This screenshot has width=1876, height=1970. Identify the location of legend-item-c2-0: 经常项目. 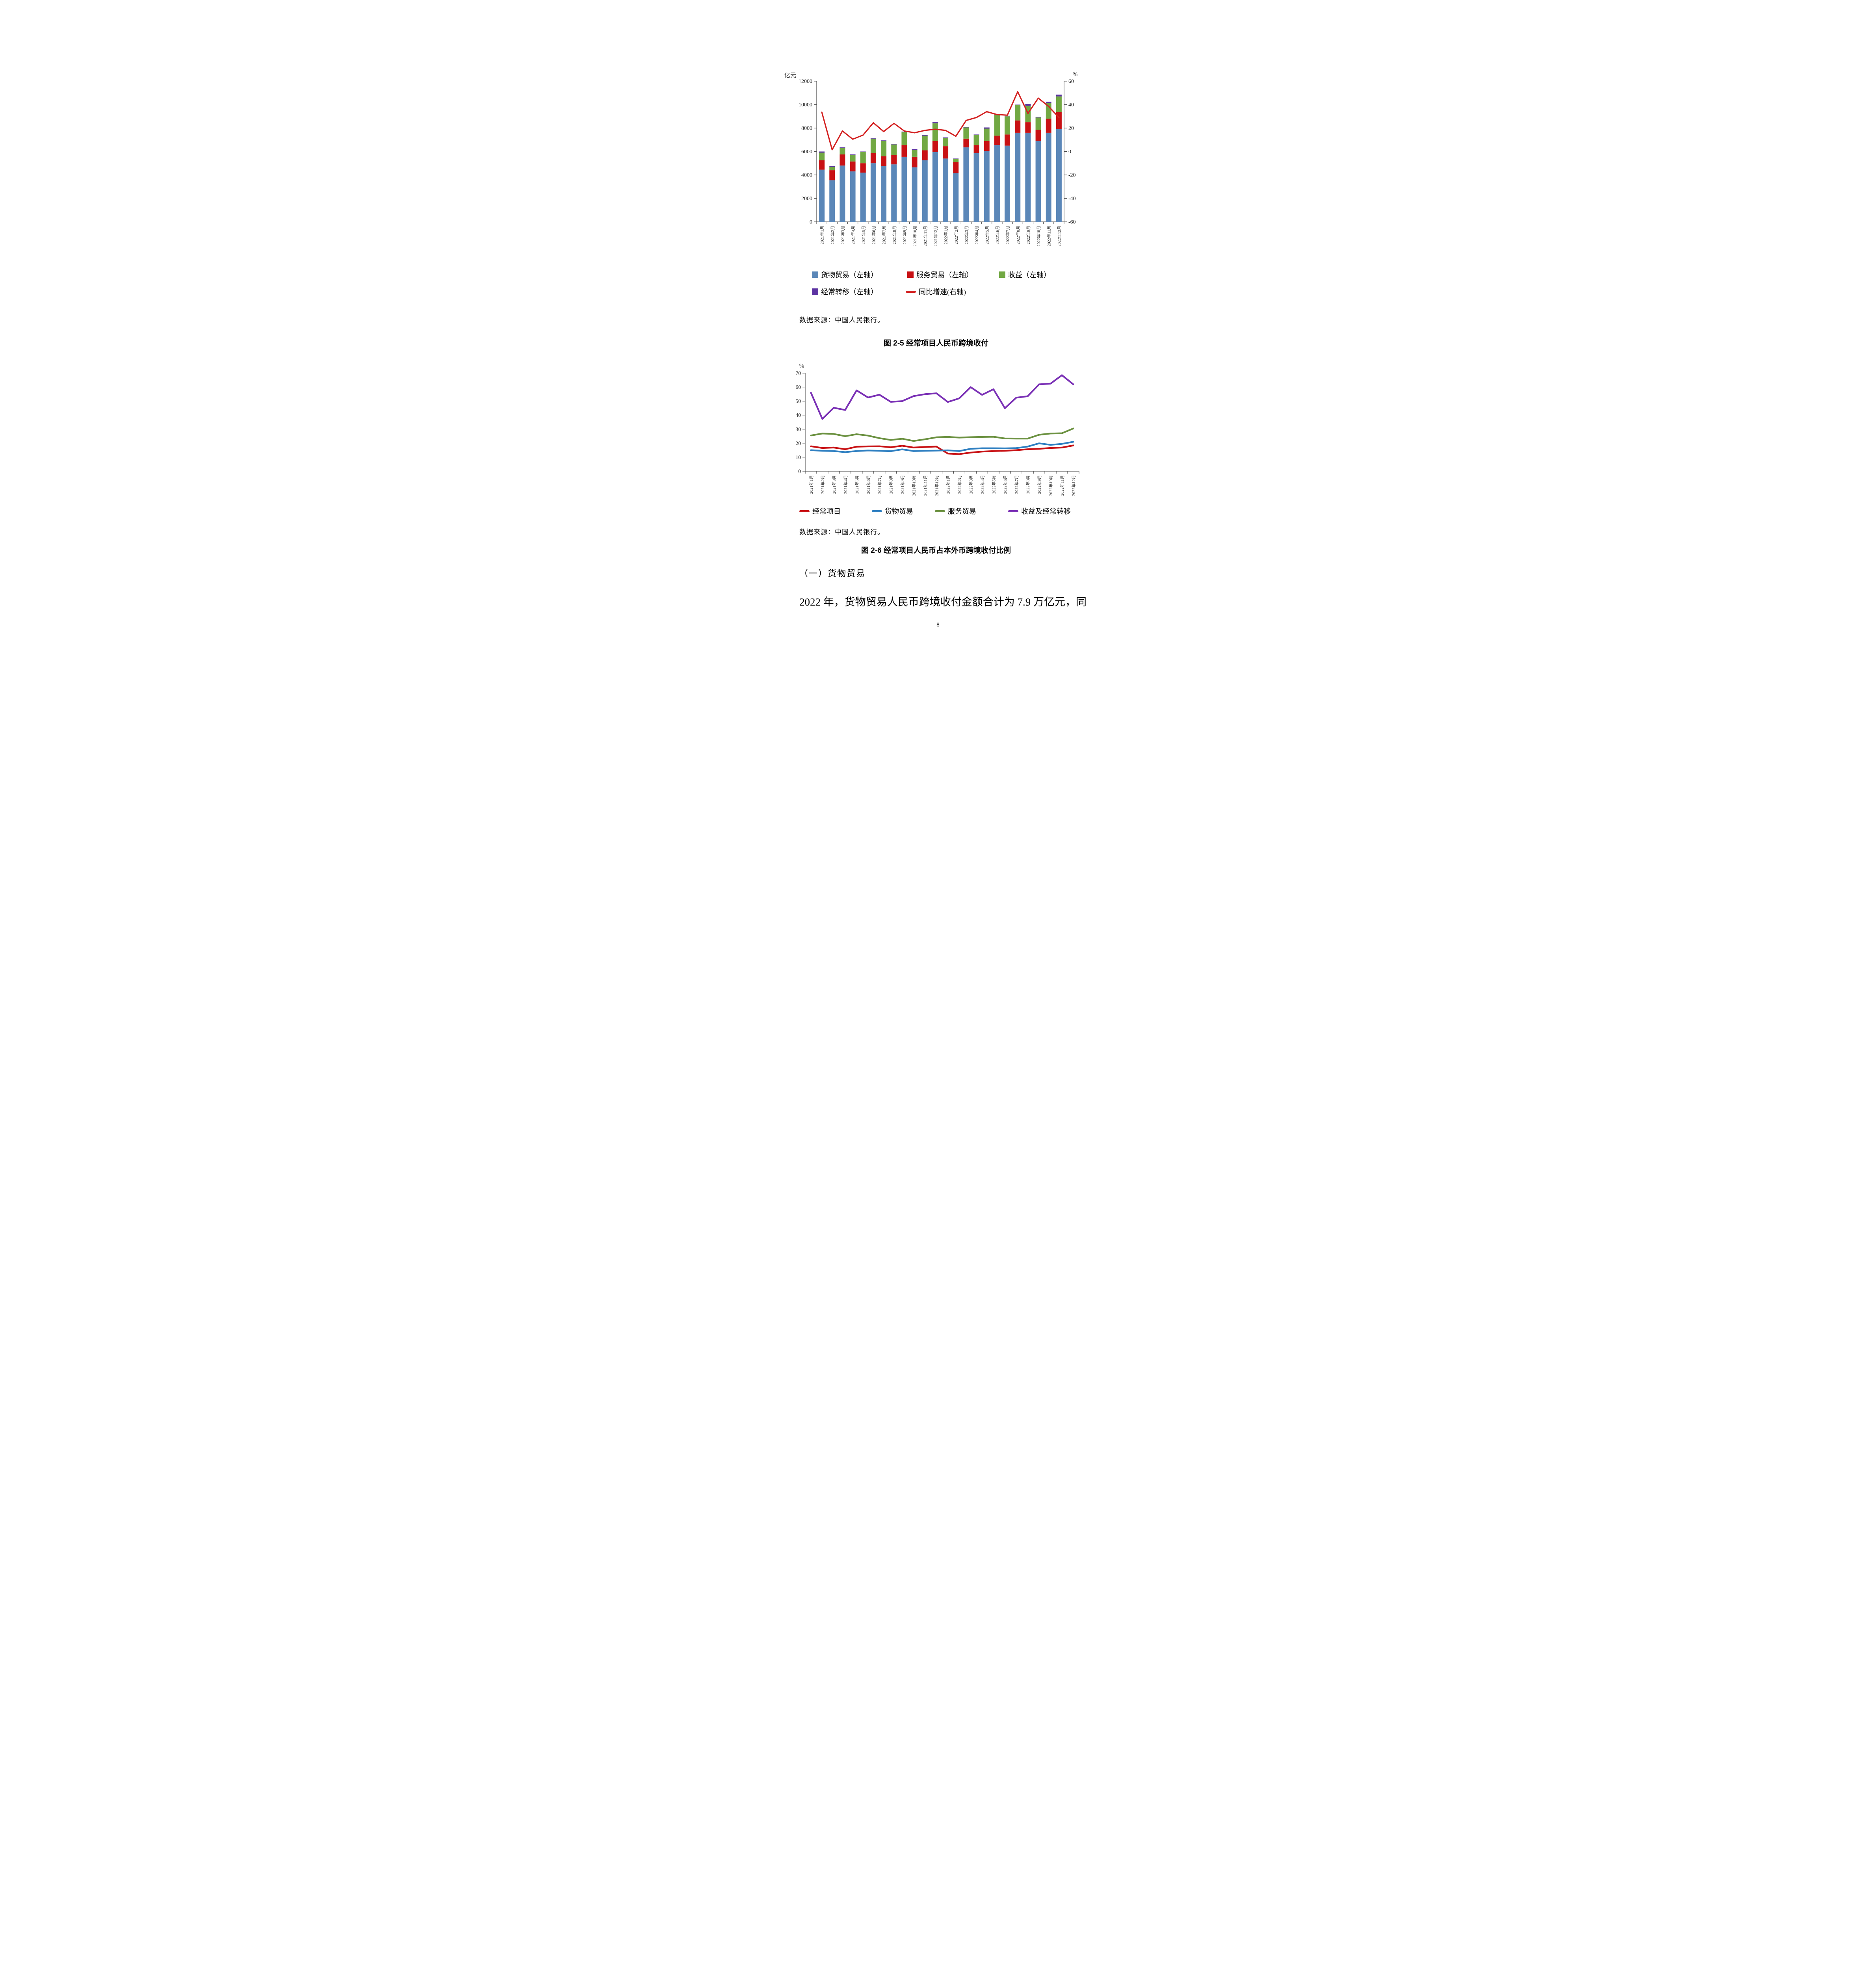
(820, 511).